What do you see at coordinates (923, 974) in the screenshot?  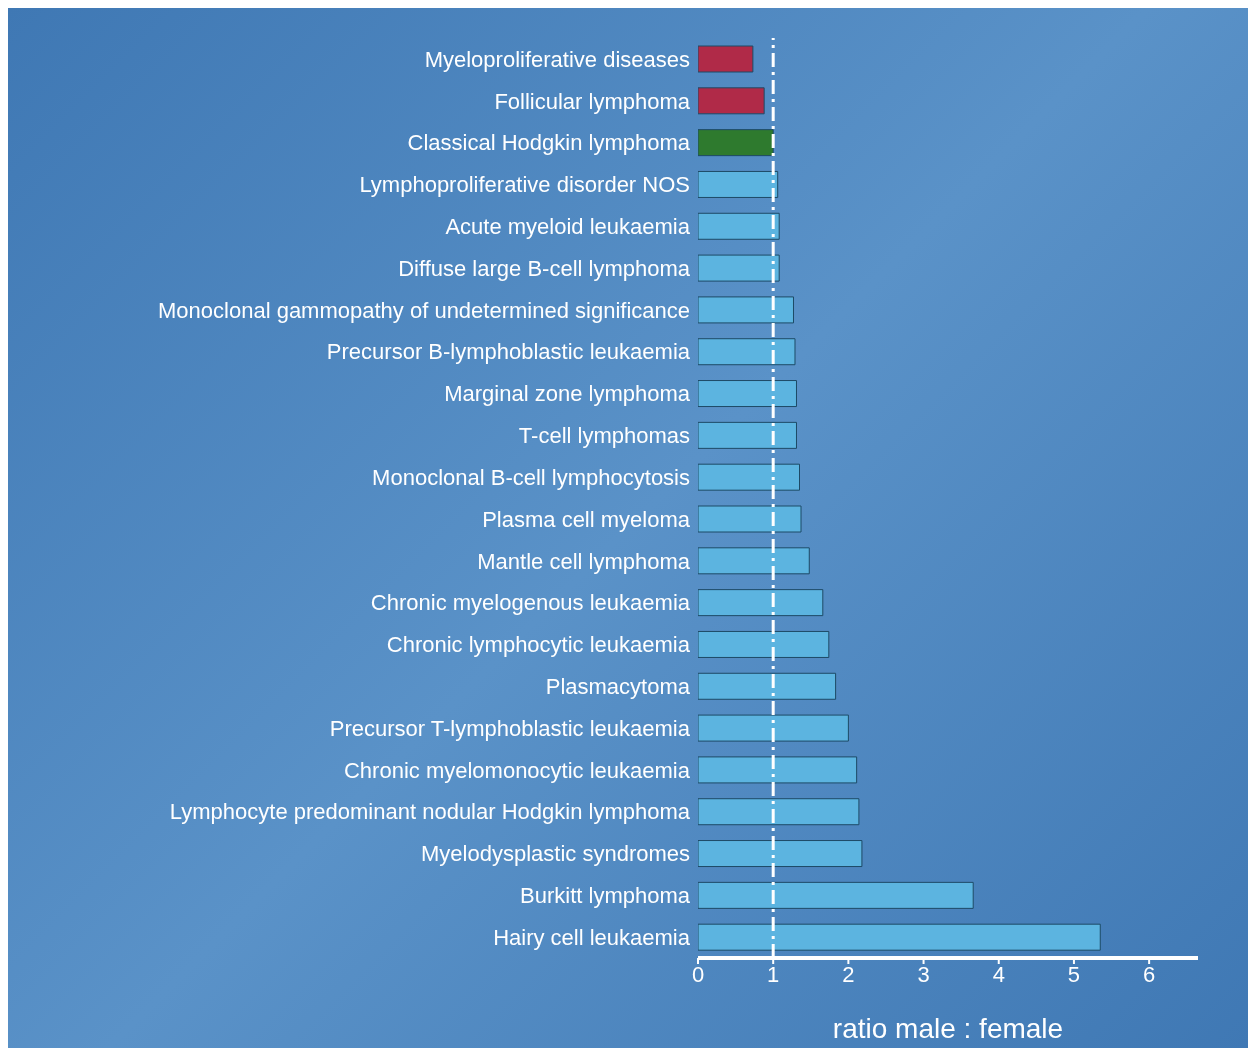 I see `x-tick-label: 3` at bounding box center [923, 974].